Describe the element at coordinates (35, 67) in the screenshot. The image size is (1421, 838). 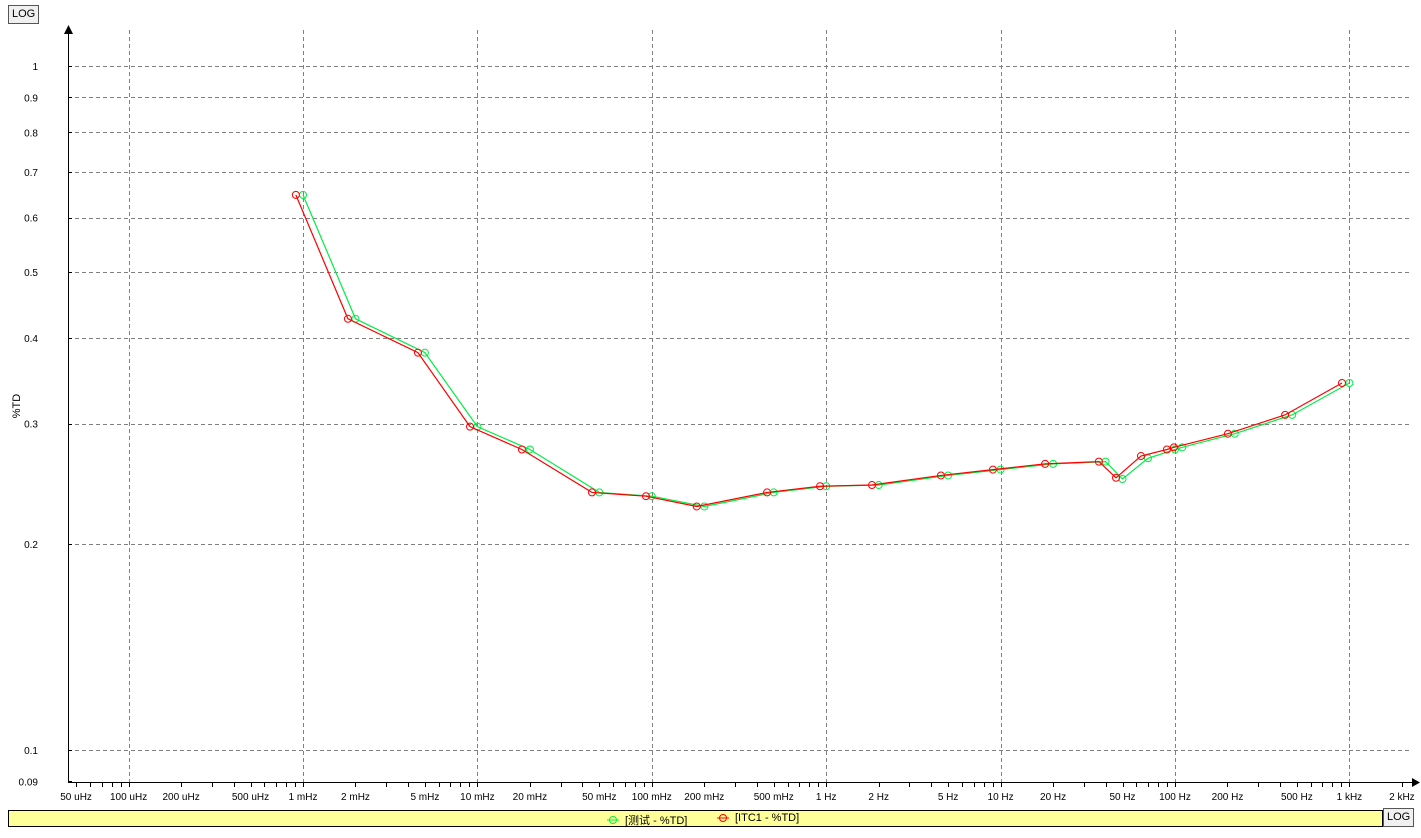
I see `y-tick-label: 1` at that location.